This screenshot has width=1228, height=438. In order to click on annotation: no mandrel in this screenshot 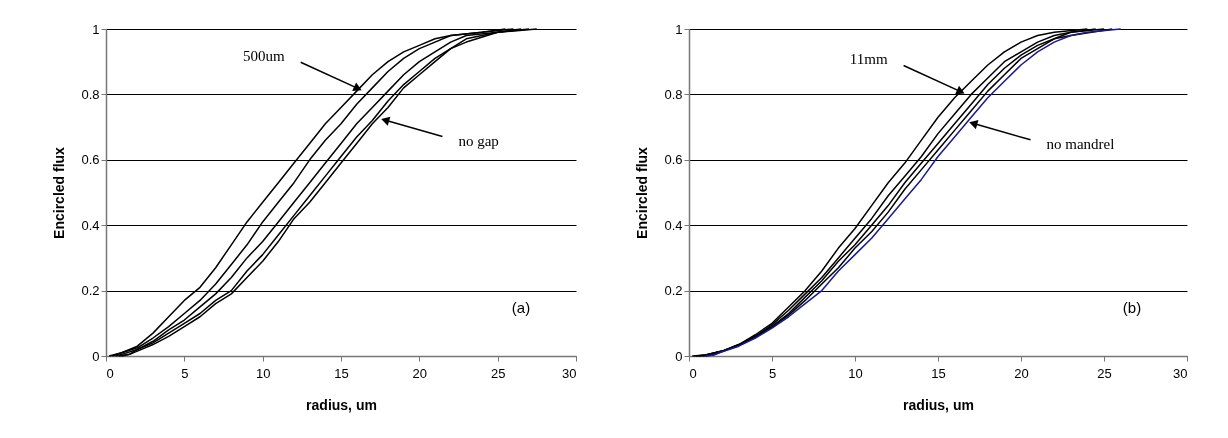, I will do `click(1080, 143)`.